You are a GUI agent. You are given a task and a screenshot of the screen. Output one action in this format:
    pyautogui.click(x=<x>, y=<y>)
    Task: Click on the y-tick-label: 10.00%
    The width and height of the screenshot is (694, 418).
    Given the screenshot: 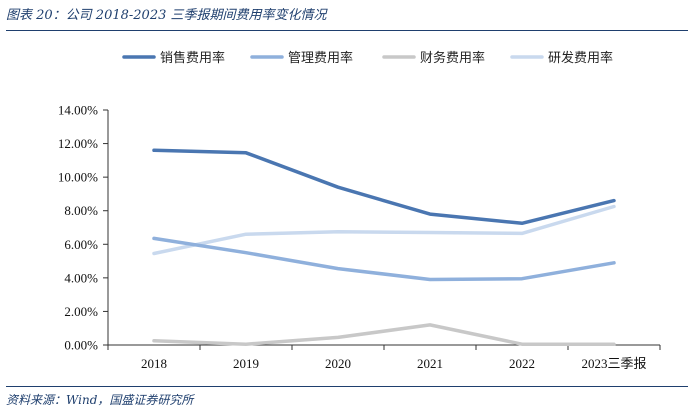 What is the action you would take?
    pyautogui.click(x=78, y=177)
    